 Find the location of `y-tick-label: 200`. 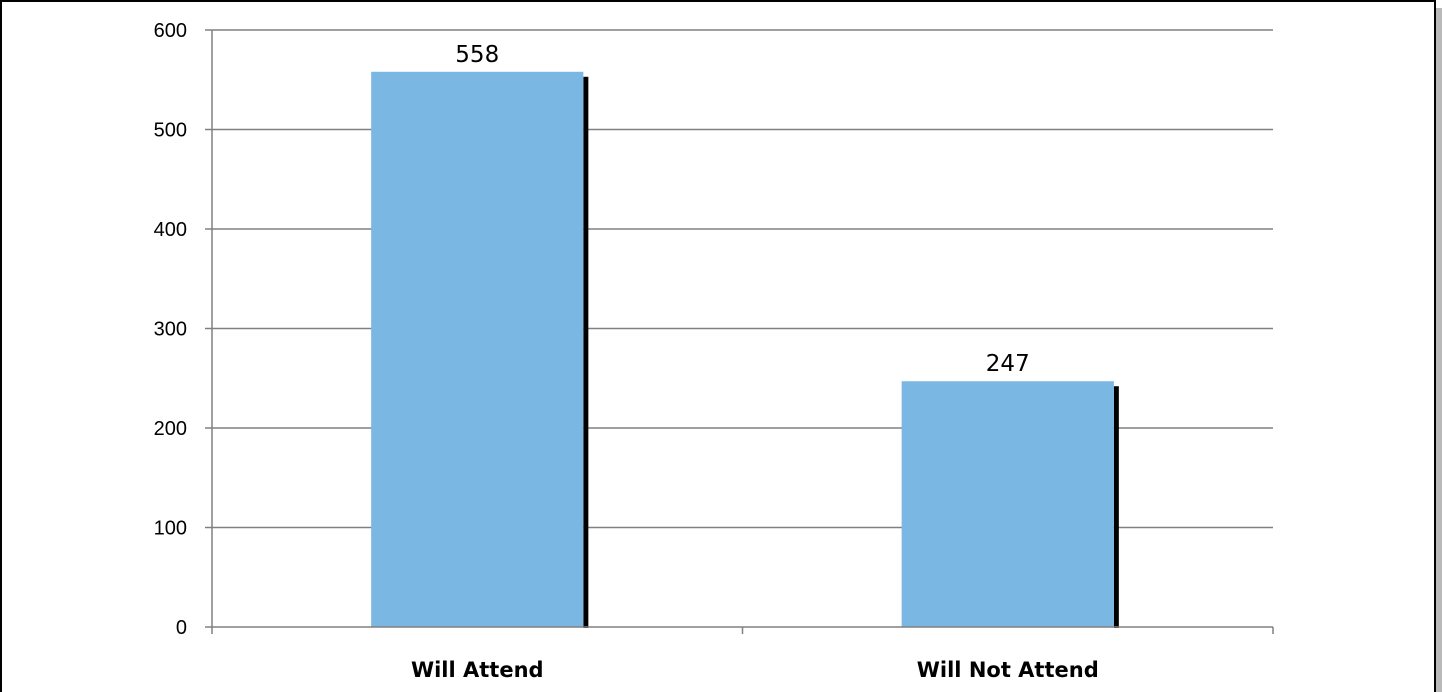

y-tick-label: 200 is located at coordinates (170, 429).